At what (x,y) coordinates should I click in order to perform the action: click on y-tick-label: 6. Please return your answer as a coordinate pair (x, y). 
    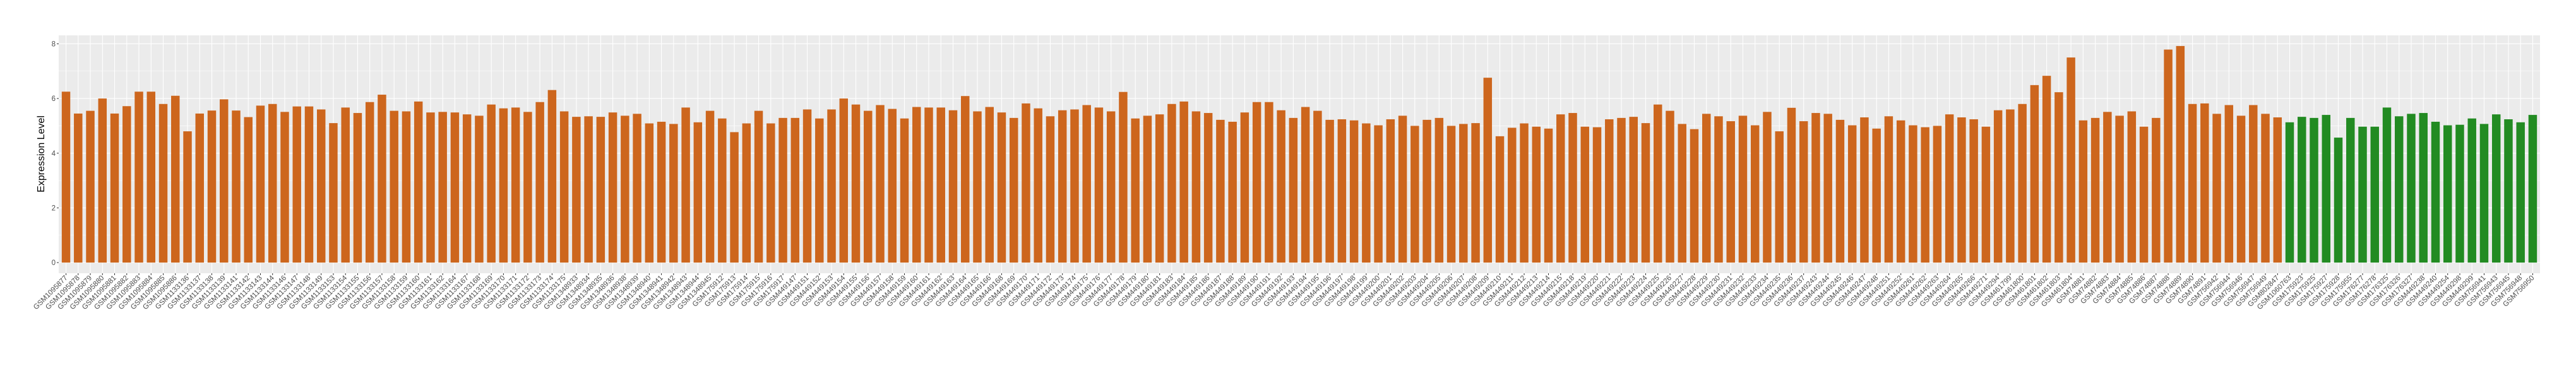
    Looking at the image, I should click on (54, 99).